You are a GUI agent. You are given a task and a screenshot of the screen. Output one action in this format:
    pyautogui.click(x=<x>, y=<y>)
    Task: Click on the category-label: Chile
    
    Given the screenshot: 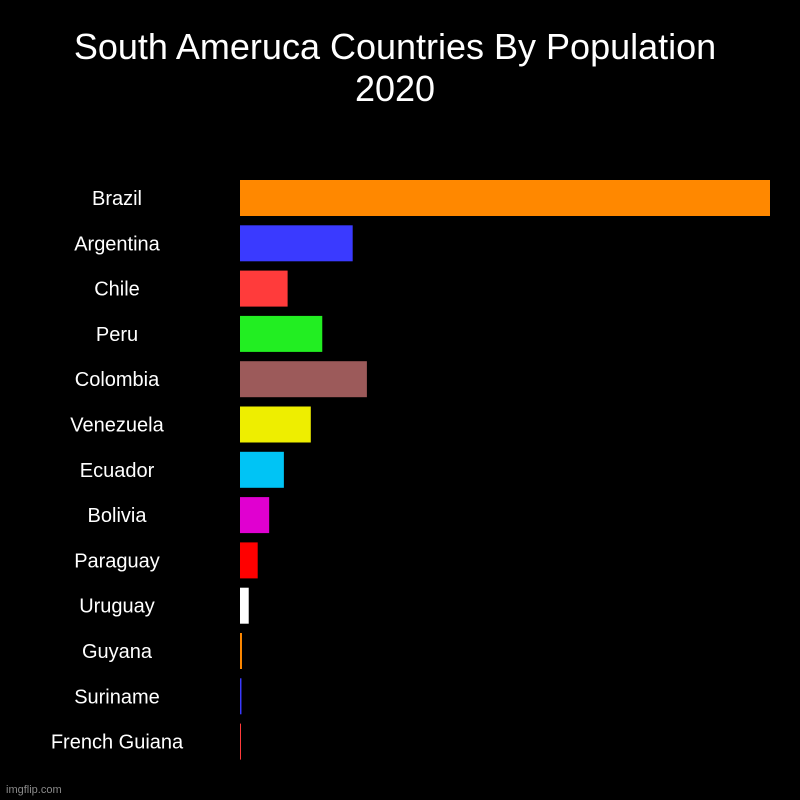 What is the action you would take?
    pyautogui.click(x=117, y=290)
    